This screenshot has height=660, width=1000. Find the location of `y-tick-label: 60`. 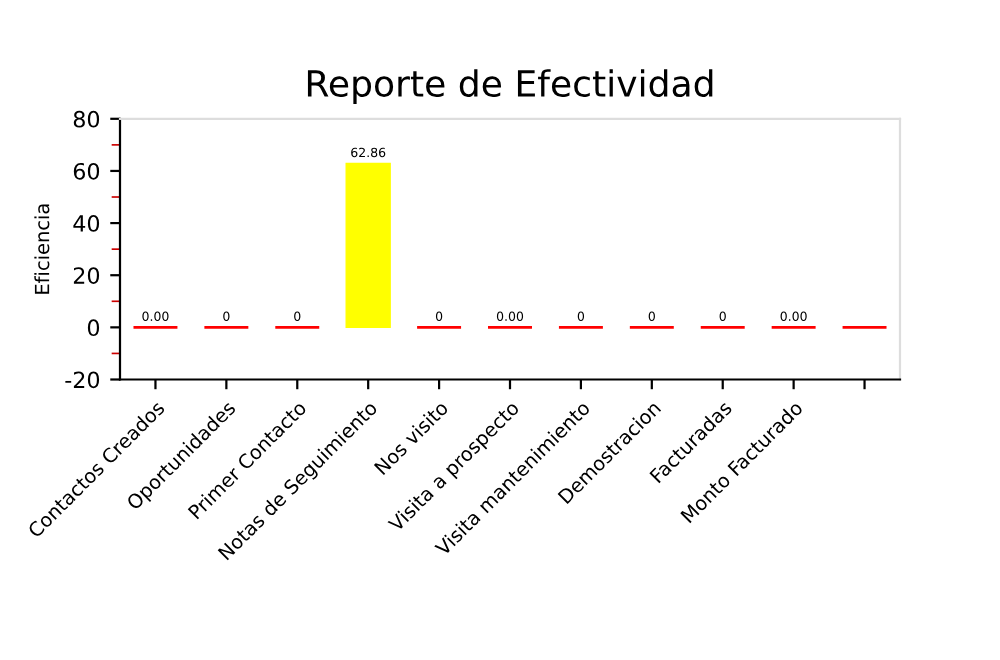

y-tick-label: 60 is located at coordinates (86, 171).